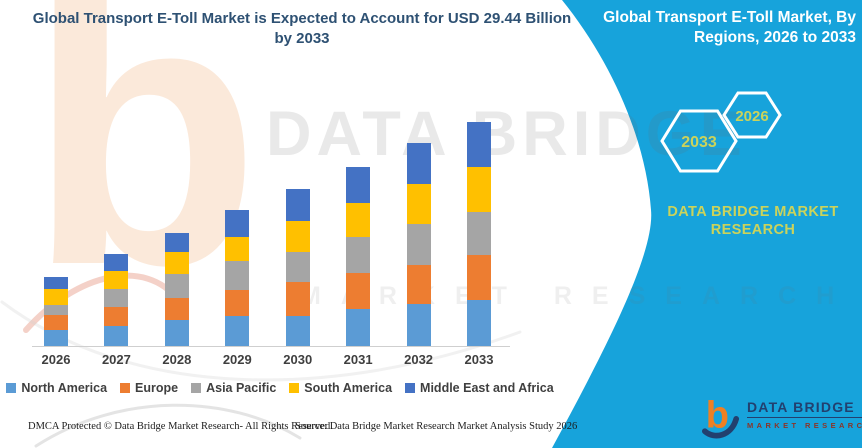  Describe the element at coordinates (177, 359) in the screenshot. I see `x-axis-label-2028: 2028` at that location.